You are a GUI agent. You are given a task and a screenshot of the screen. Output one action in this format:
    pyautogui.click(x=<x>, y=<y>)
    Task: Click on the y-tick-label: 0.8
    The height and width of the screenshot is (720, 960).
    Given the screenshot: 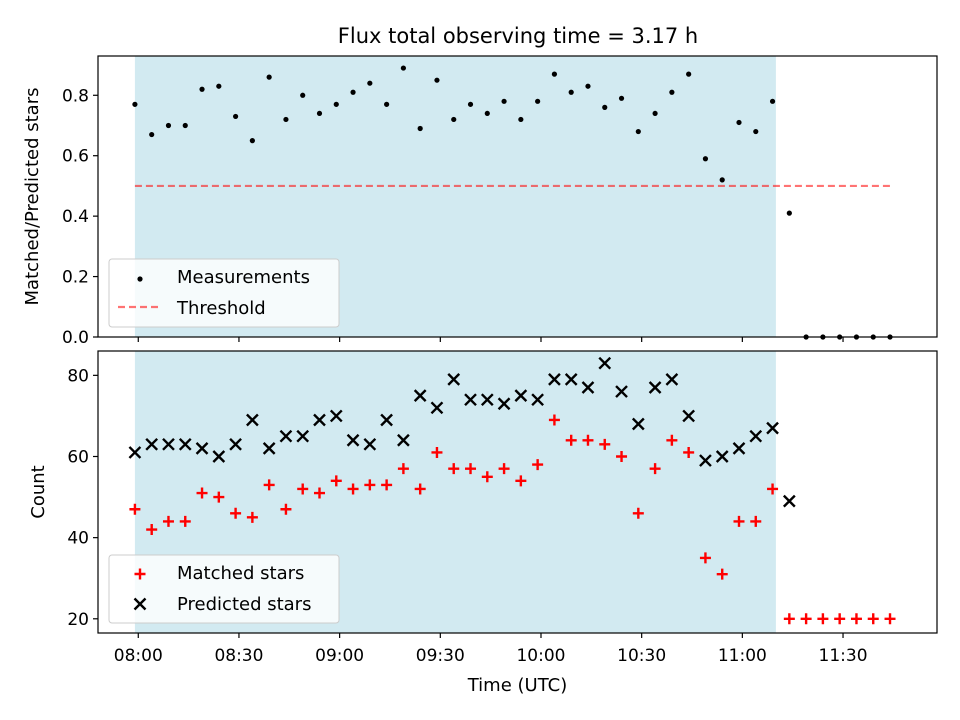 What is the action you would take?
    pyautogui.click(x=75, y=96)
    